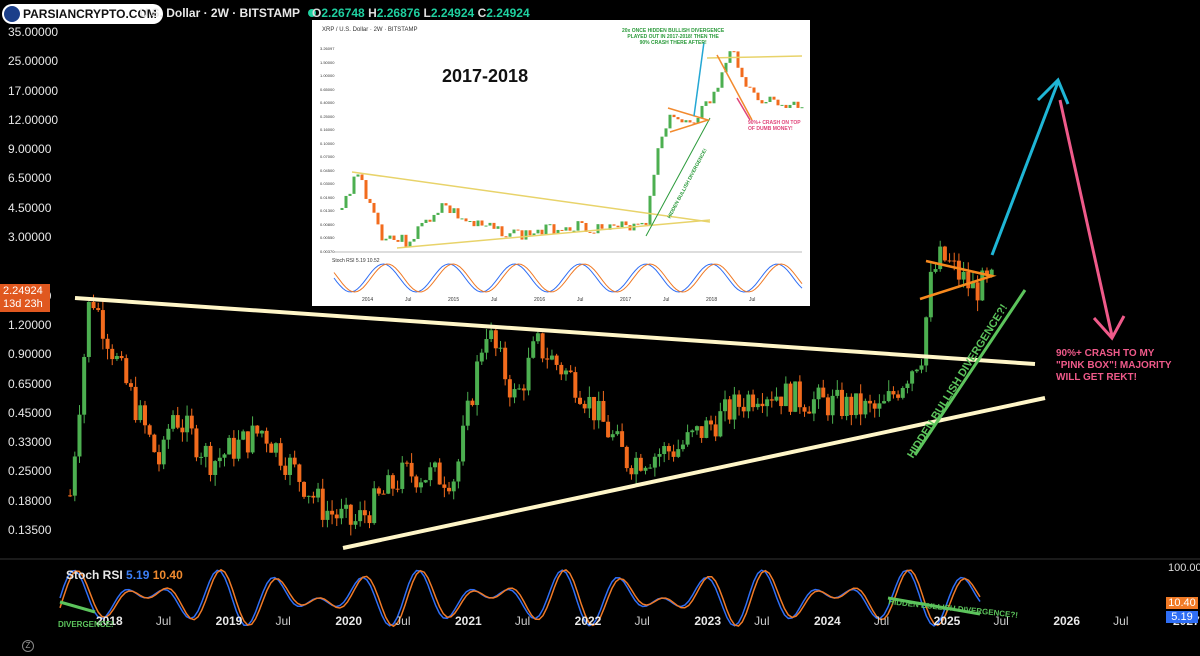 The image size is (1200, 656). What do you see at coordinates (33, 90) in the screenshot?
I see `price-tick: 17.00000` at bounding box center [33, 90].